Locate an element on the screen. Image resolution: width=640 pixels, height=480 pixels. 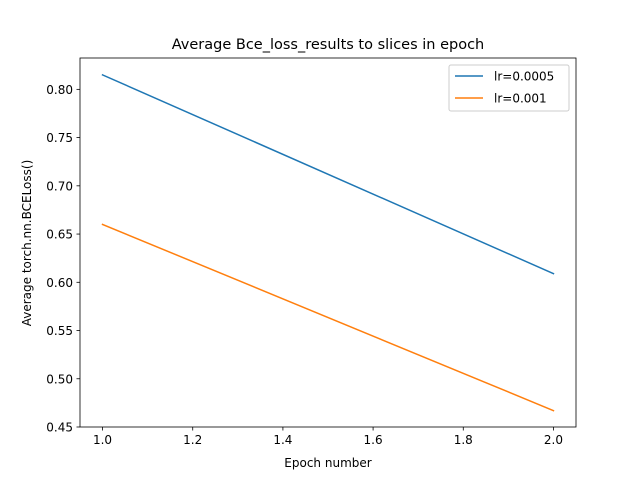
y-tick-label: 0.60 is located at coordinates (59, 283).